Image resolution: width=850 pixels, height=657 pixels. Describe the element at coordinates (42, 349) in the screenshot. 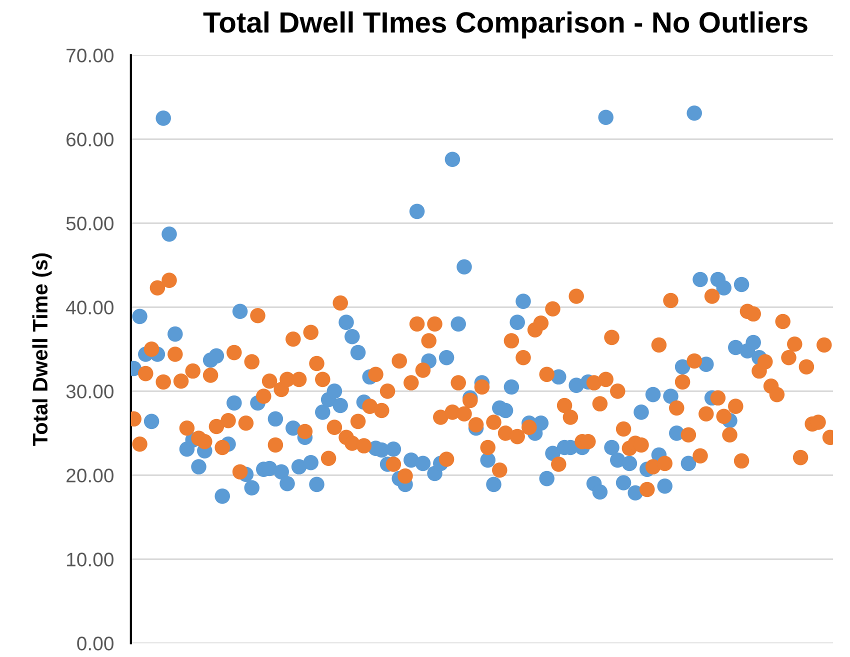

I see `y-axis-title: Total Dwell Time (s)` at that location.